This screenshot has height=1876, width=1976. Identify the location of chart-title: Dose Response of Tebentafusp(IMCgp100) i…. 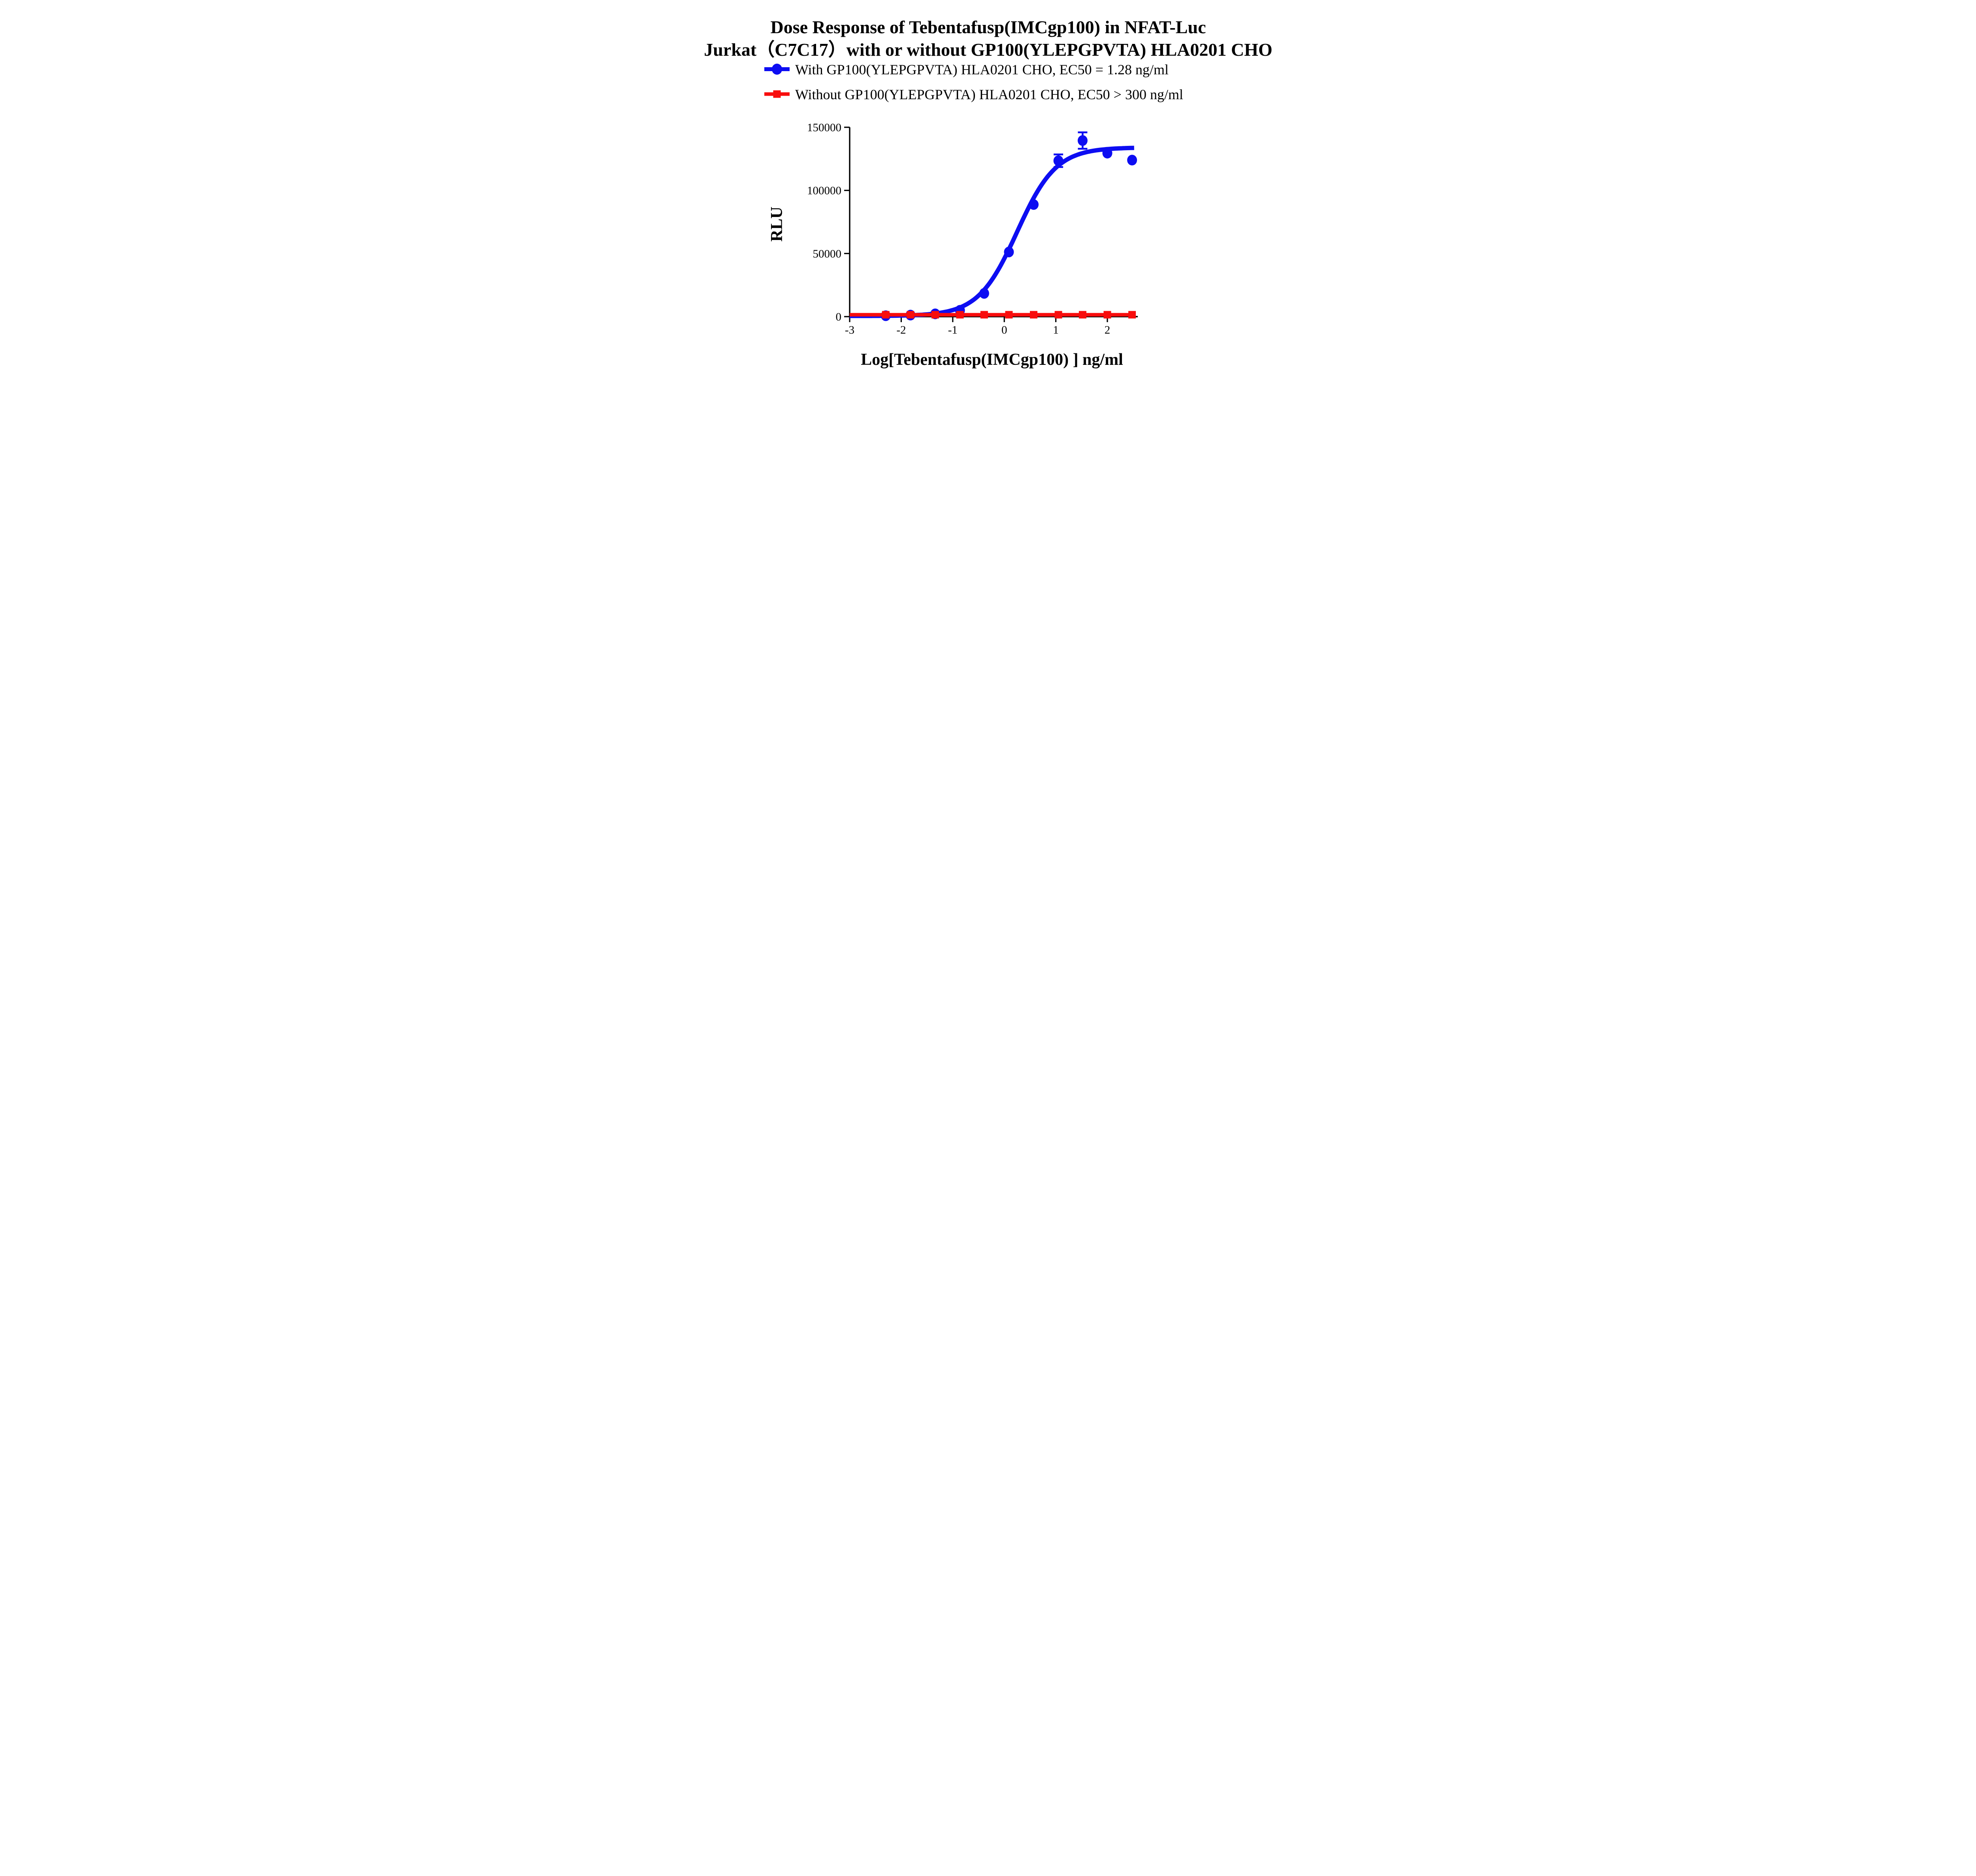
(988, 39).